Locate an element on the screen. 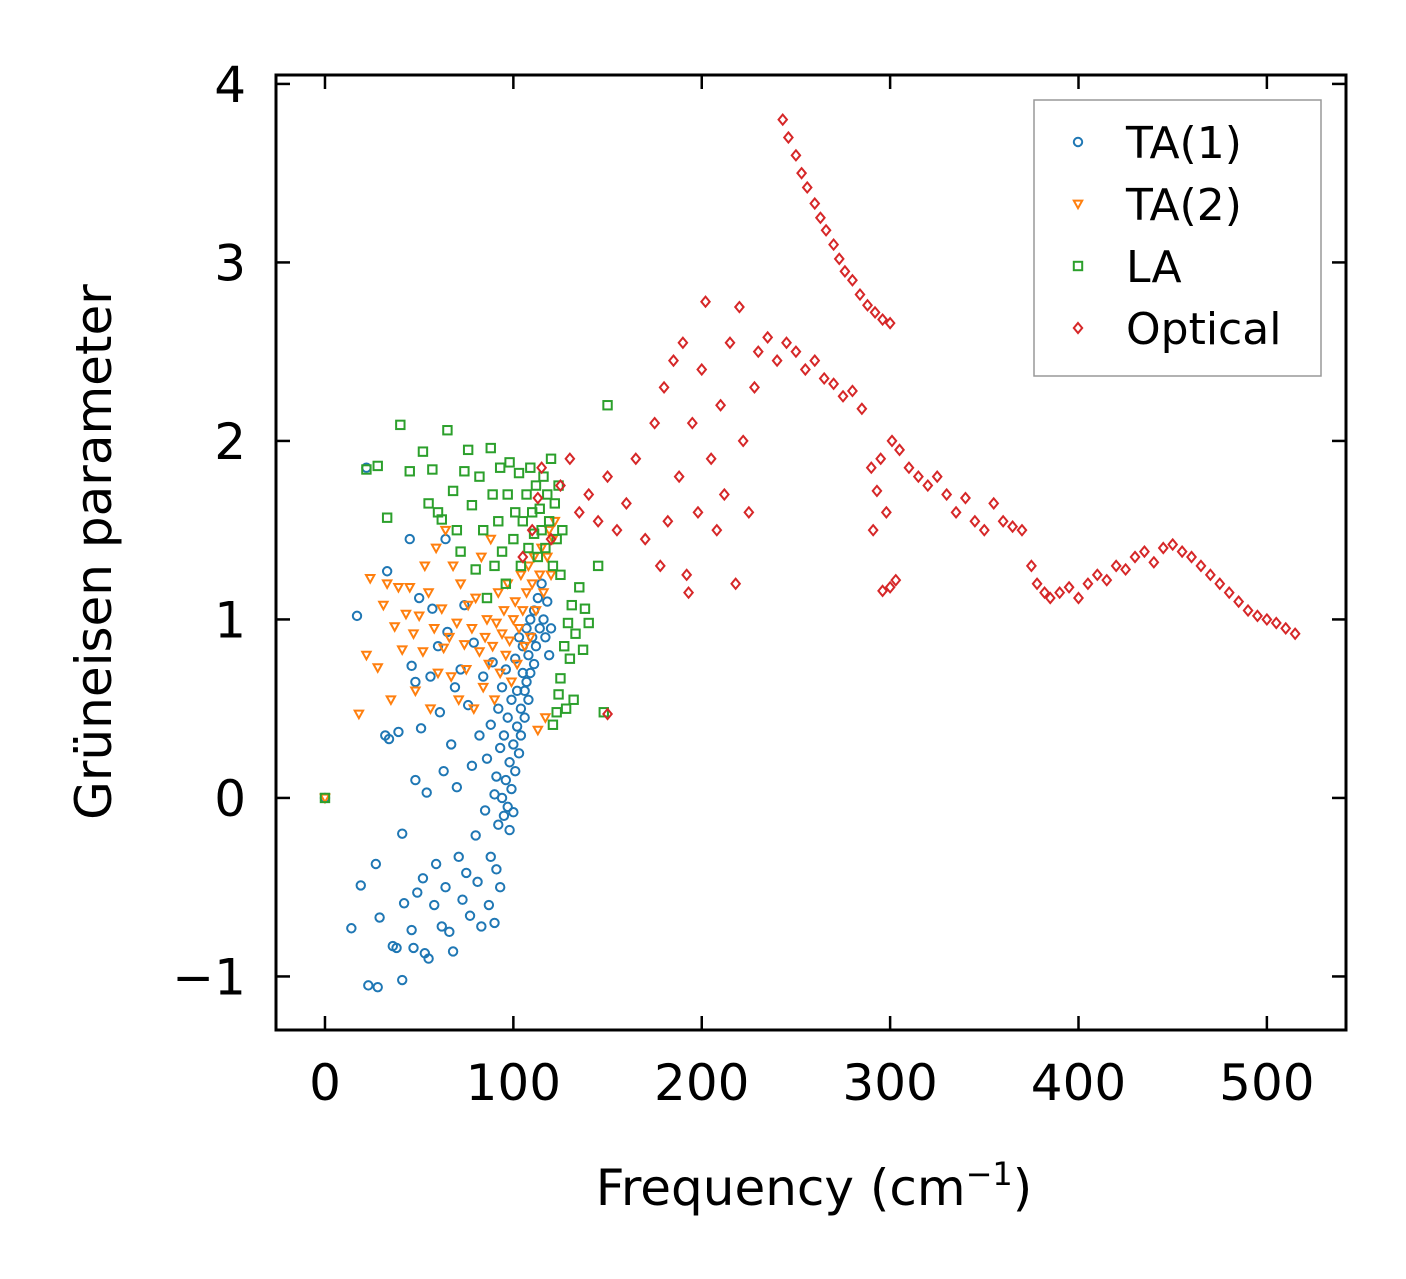 This screenshot has width=1406, height=1279. x-tick-label: 500 is located at coordinates (1266, 1083).